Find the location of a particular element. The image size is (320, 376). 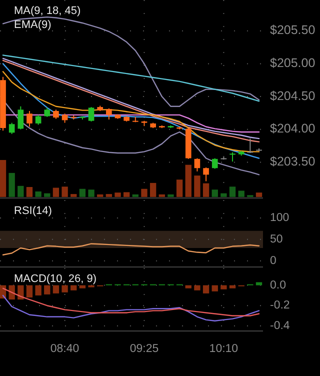

y-tick-label: $203.50 is located at coordinates (293, 161).